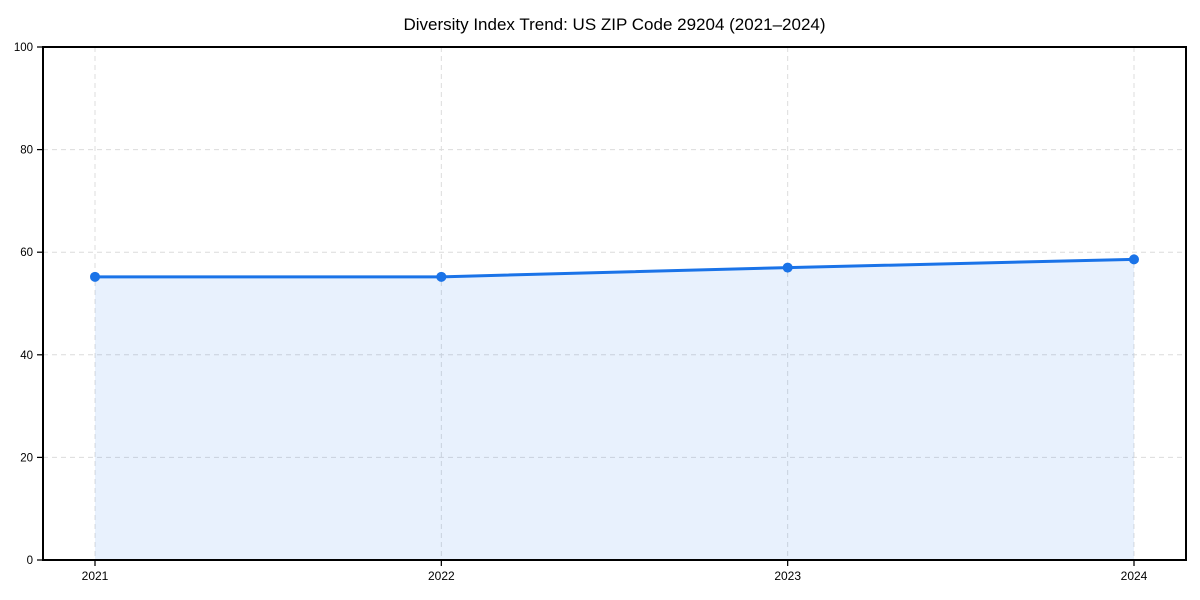  I want to click on y-tick-label: 60, so click(26, 253).